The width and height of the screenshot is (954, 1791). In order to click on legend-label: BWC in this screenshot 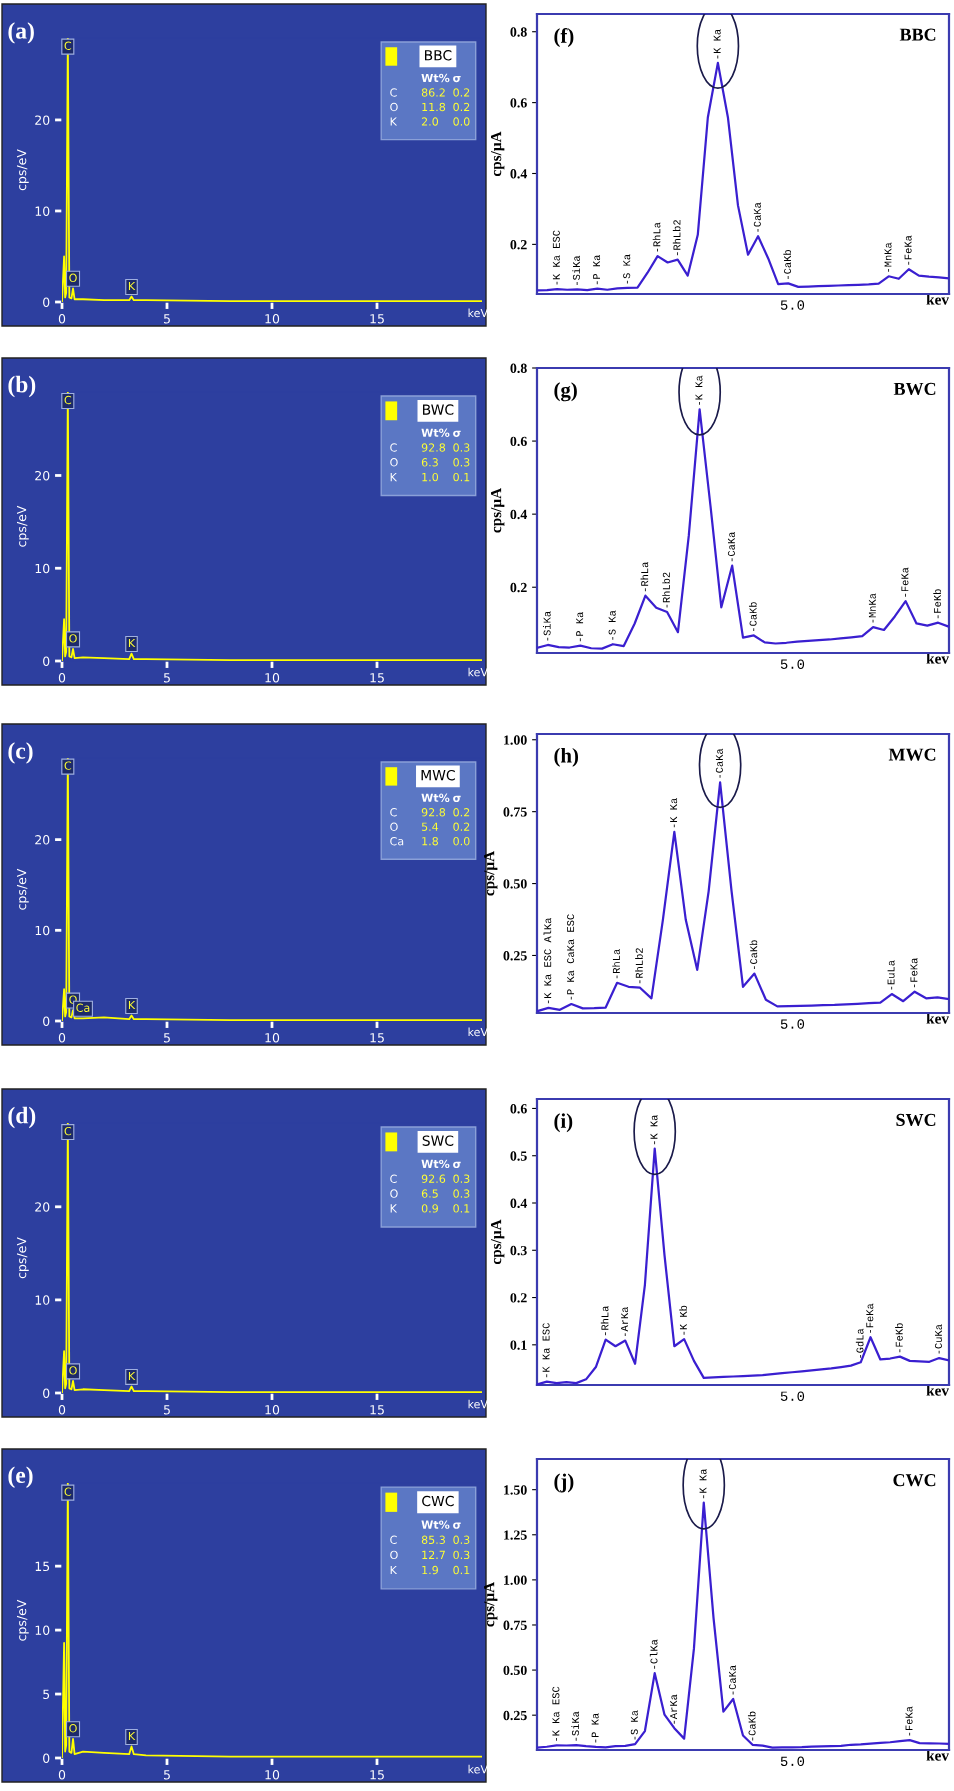, I will do `click(438, 409)`.